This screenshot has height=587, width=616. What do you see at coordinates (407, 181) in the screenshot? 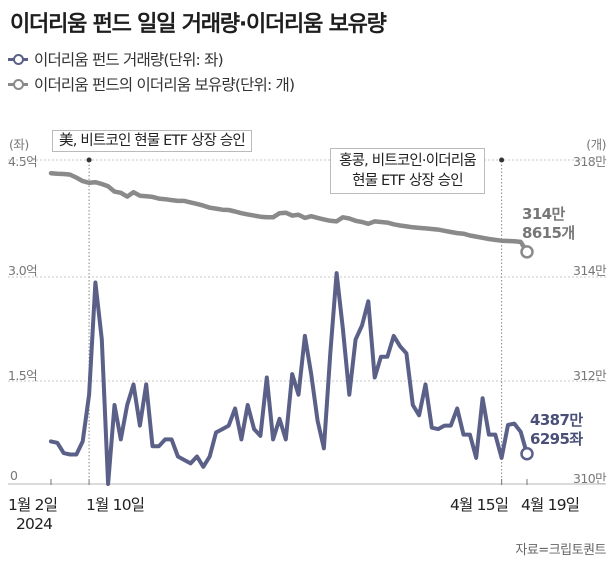
I see `annotation-line: 현물 ETF 상장 승인` at bounding box center [407, 181].